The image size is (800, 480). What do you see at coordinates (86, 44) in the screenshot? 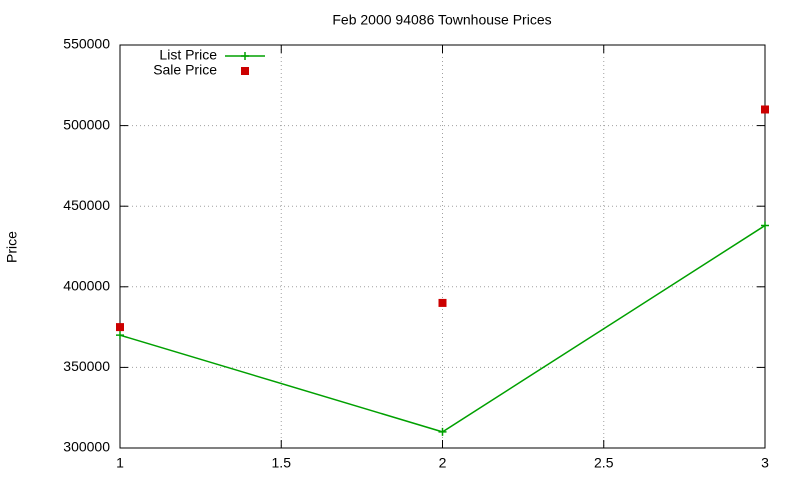
I see `y-tick-label: 550000` at bounding box center [86, 44].